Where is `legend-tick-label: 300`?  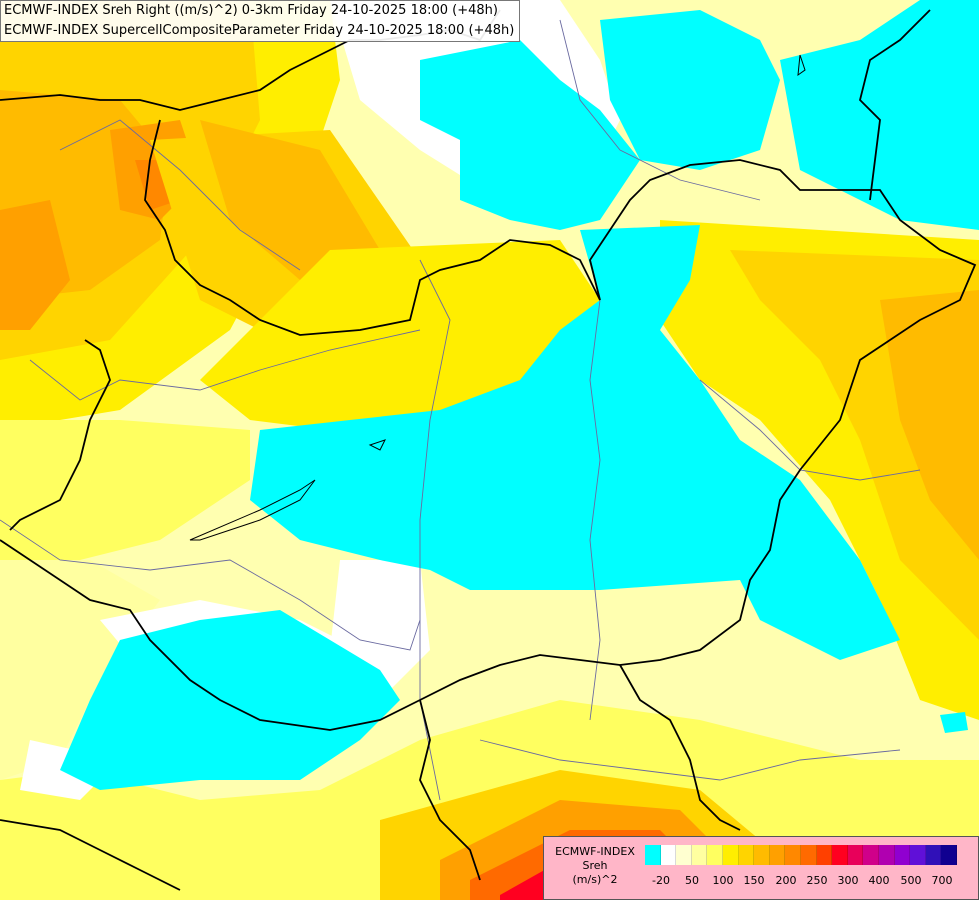 legend-tick-label: 300 is located at coordinates (848, 880).